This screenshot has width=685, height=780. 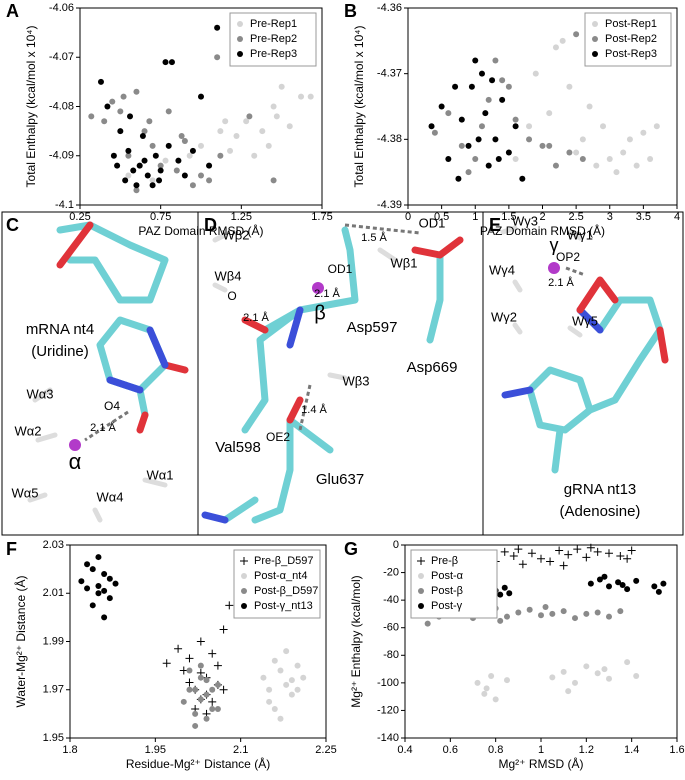 I want to click on structure-label: β, so click(x=320, y=313).